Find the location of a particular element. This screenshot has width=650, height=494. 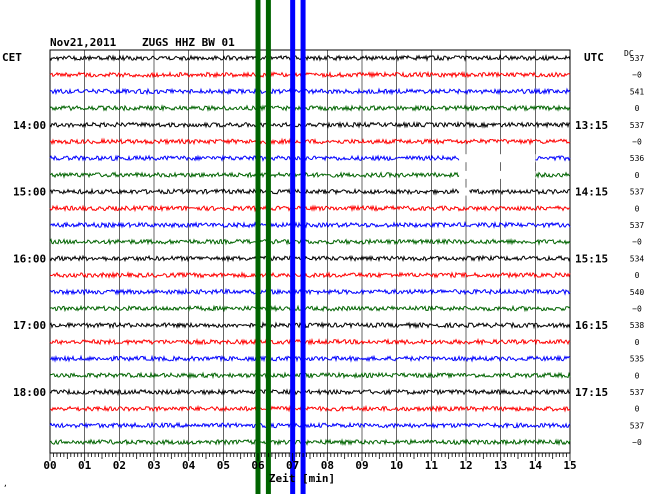

dc-value-7: 0 is located at coordinates (637, 175).